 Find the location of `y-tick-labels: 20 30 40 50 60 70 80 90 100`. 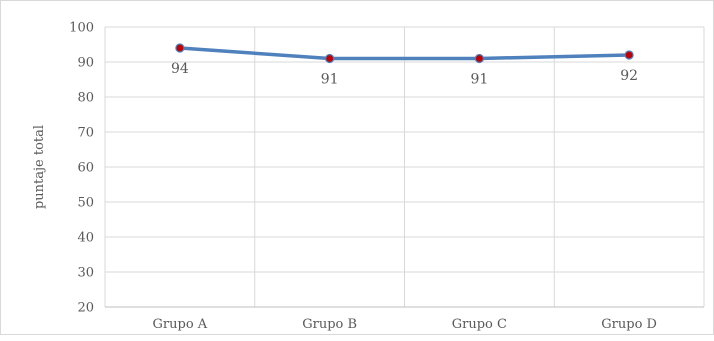

y-tick-labels: 20 30 40 50 60 70 80 90 100 is located at coordinates (81, 168).